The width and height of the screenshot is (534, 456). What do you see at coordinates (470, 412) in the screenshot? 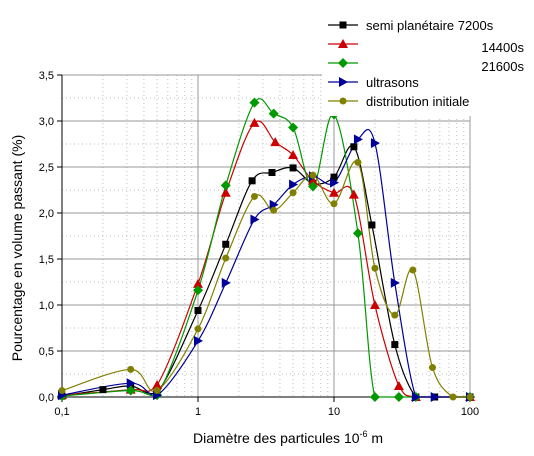
I see `x-tick-label: 100` at bounding box center [470, 412].